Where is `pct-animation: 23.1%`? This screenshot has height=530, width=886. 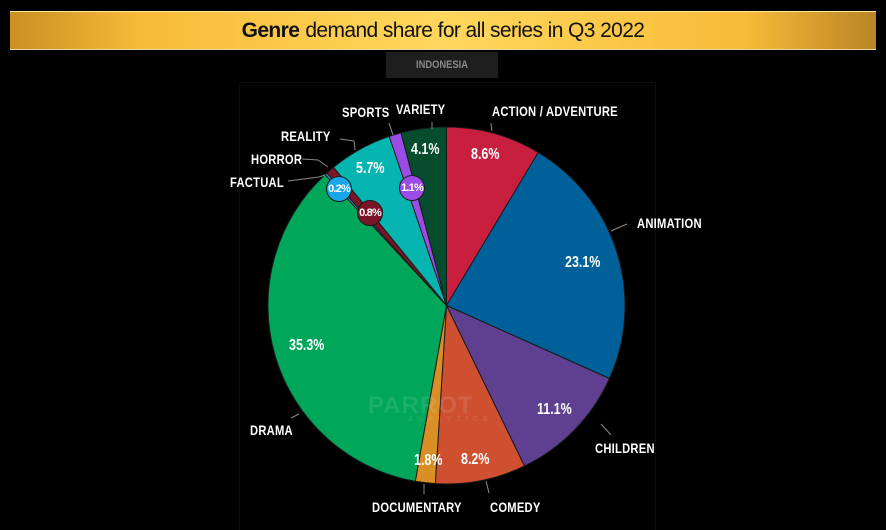
pct-animation: 23.1% is located at coordinates (583, 262).